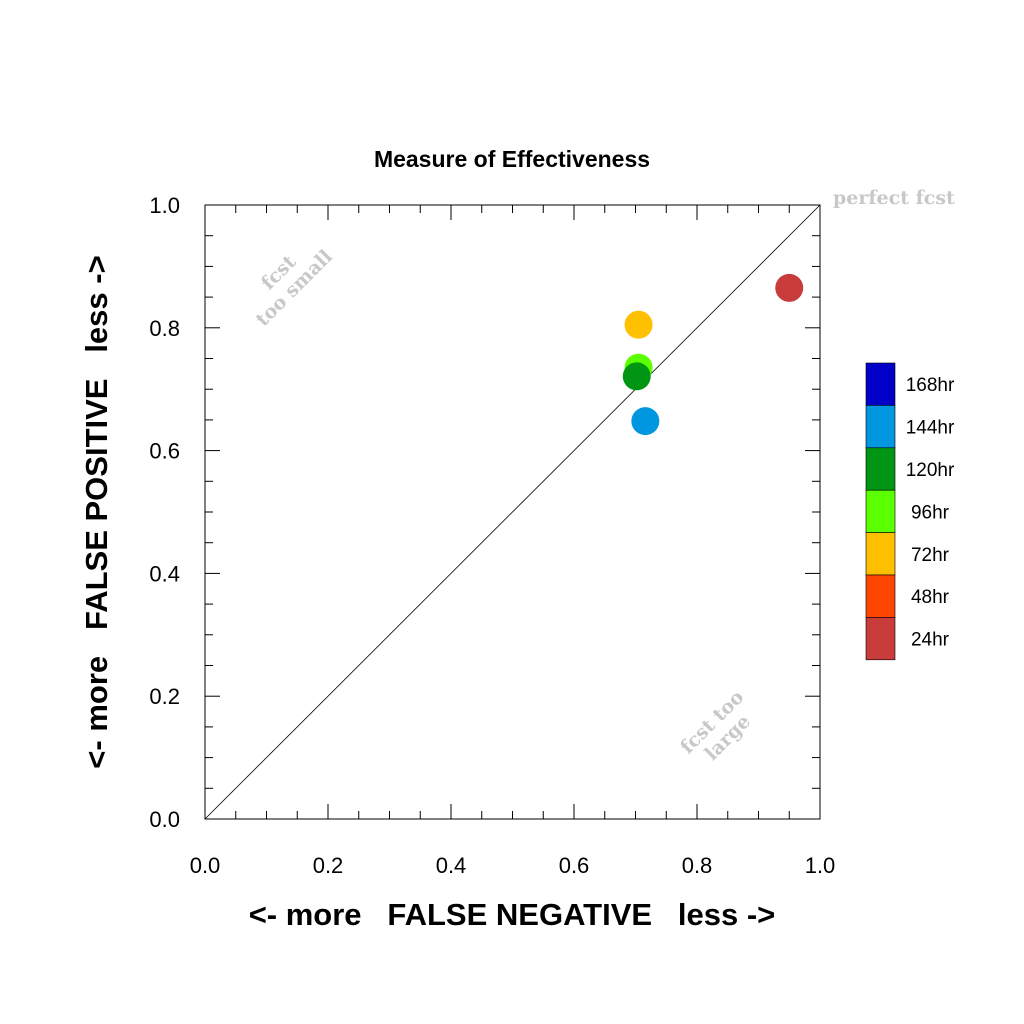 The width and height of the screenshot is (1024, 1024). I want to click on legend-label: 24hr, so click(930, 640).